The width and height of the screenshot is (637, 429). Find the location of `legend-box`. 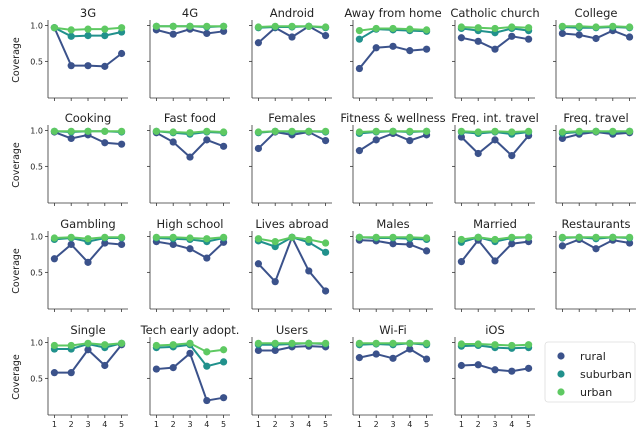

legend-box is located at coordinates (590, 372).